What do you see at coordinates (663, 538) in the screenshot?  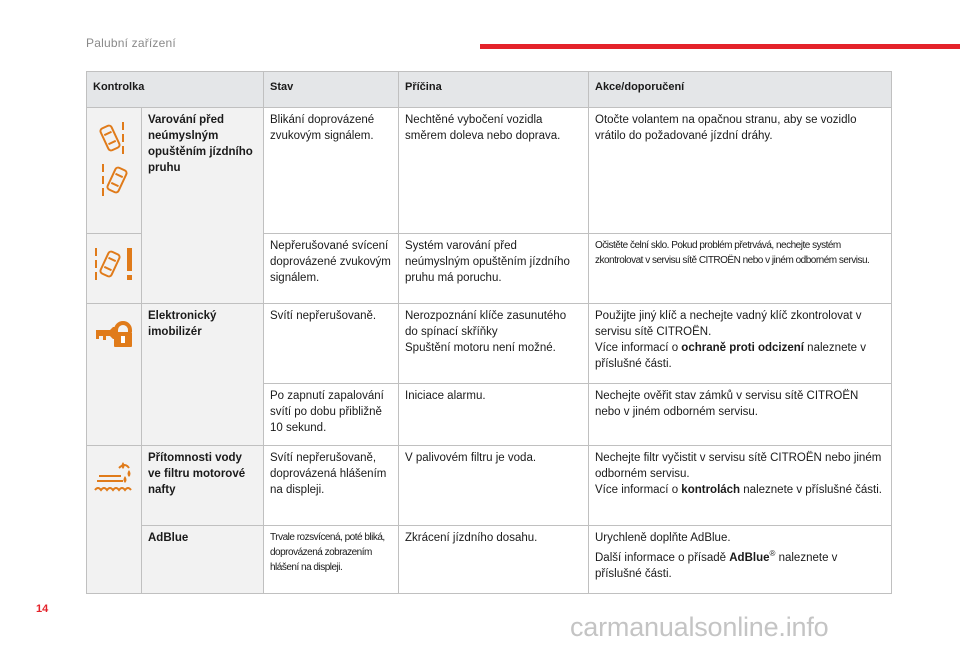 I see `adblue-akce-1: Urychleně doplňte AdBlue.` at bounding box center [663, 538].